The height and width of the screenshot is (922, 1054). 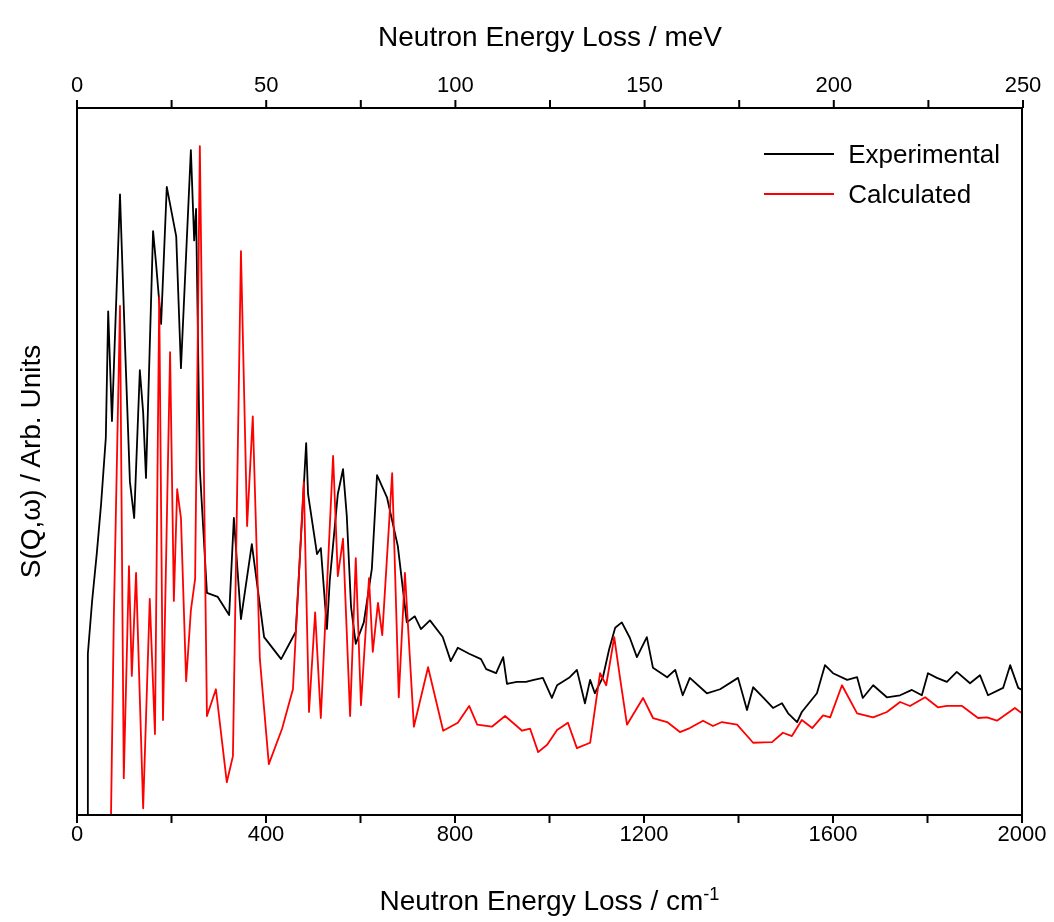 What do you see at coordinates (834, 84) in the screenshot?
I see `x2-tick-label: 200` at bounding box center [834, 84].